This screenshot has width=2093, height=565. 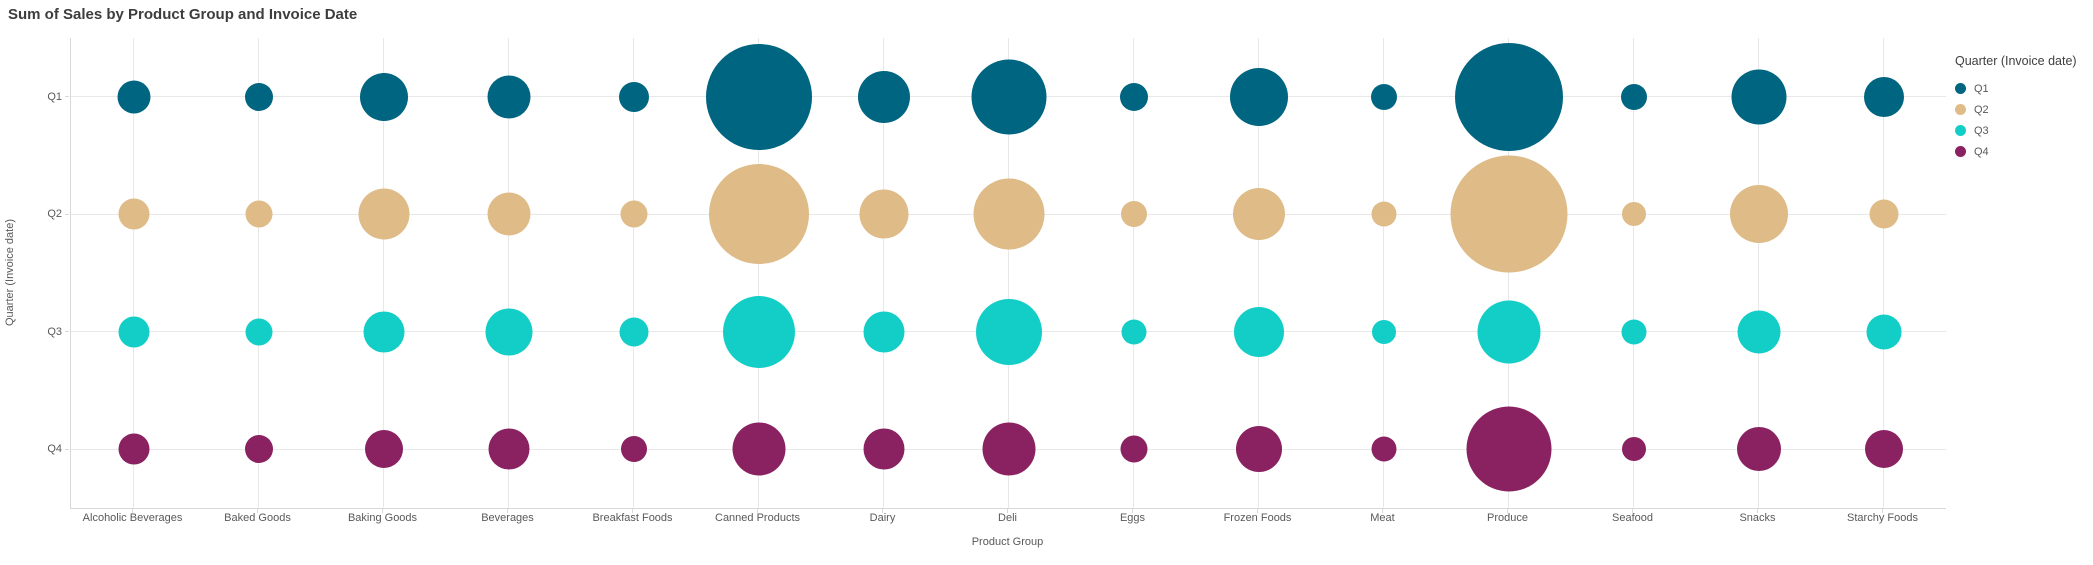 I want to click on bubble-deli-q3, so click(x=1008, y=331).